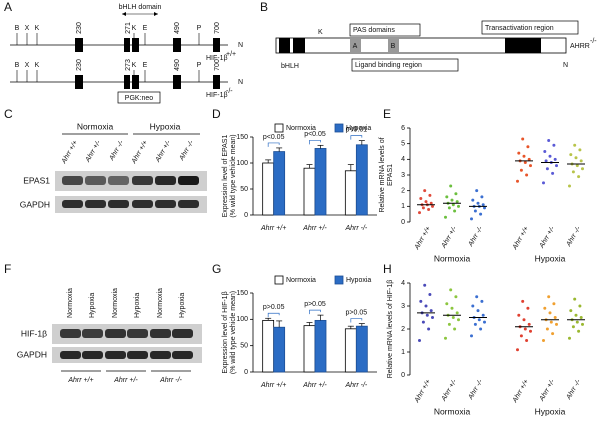  What do you see at coordinates (580, 46) in the screenshot?
I see `protein-label: AHRR` at bounding box center [580, 46].